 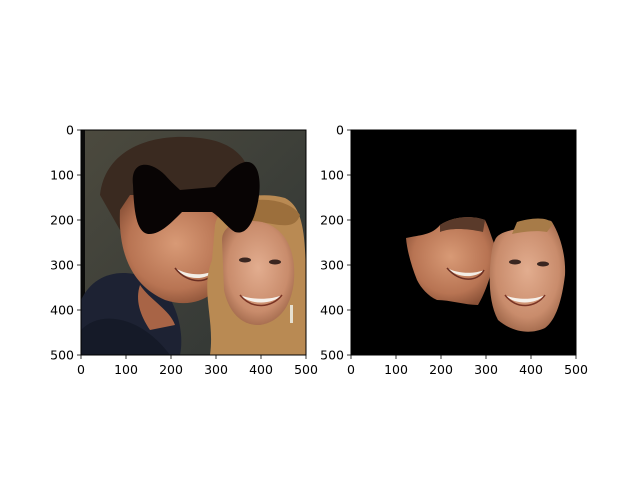 What do you see at coordinates (450, 261) in the screenshot?
I see `face-segment-man` at bounding box center [450, 261].